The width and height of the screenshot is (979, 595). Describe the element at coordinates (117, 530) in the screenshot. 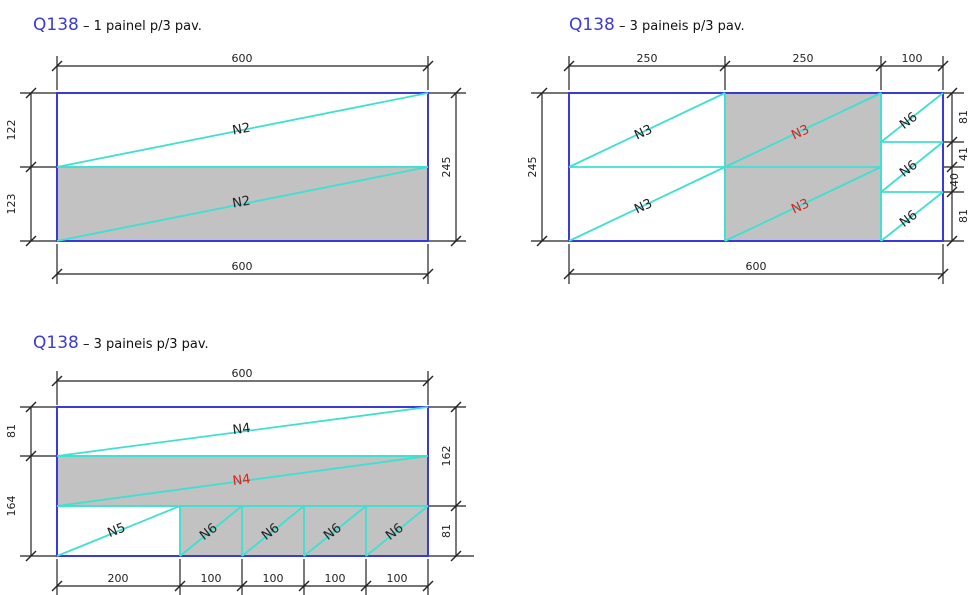

I see `diagram-3-panel-n5-label: N5` at that location.